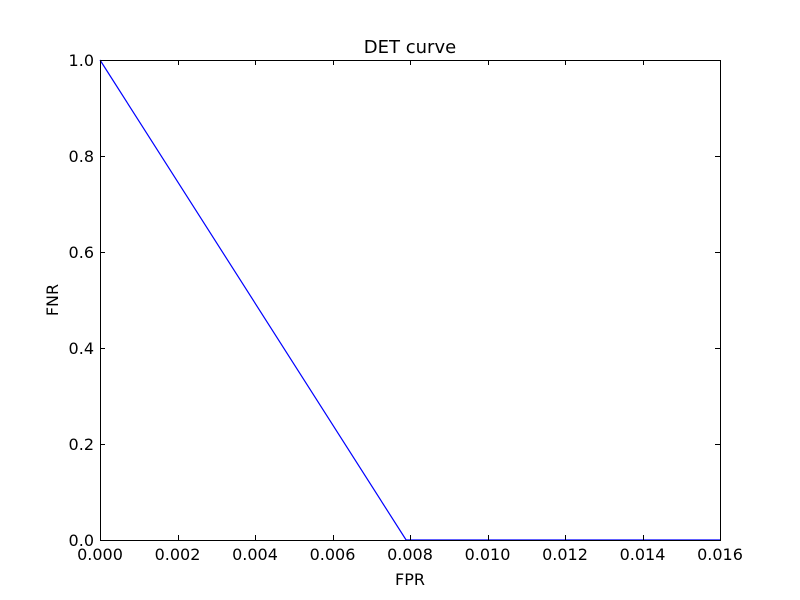  Describe the element at coordinates (565, 554) in the screenshot. I see `x-tick-label: 0.012` at that location.